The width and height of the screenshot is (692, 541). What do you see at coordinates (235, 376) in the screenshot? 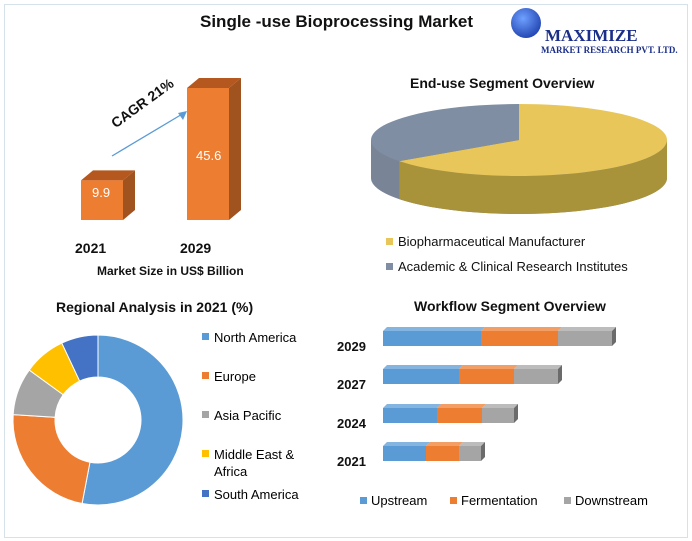
I see `legend-label: Europe` at bounding box center [235, 376].